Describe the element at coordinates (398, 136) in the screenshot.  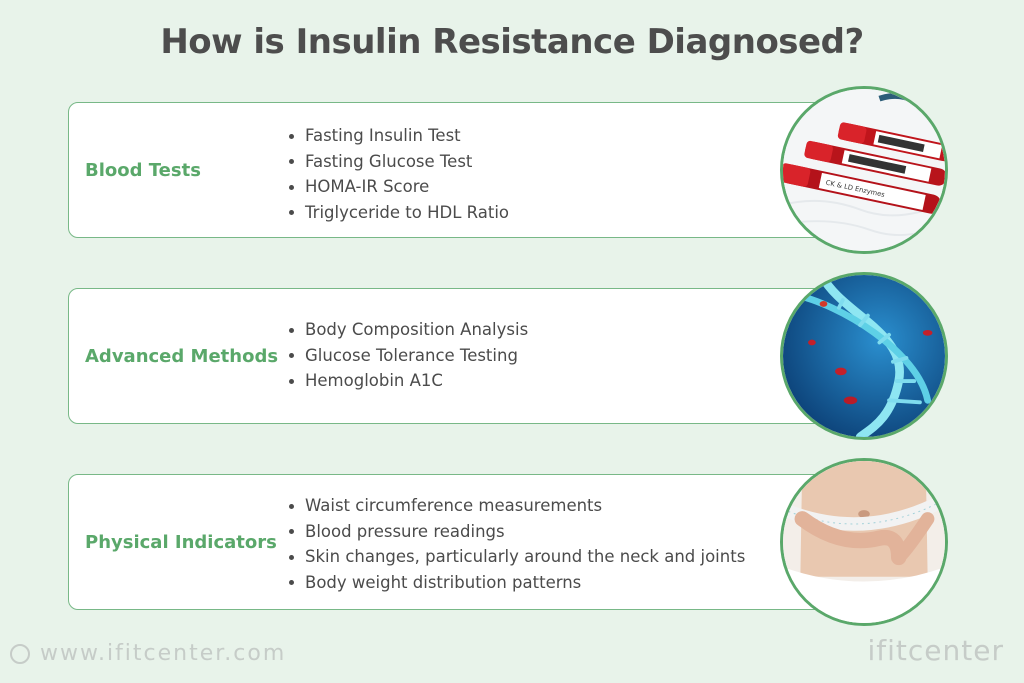
I see `list-item: Fasting Insulin Test` at that location.